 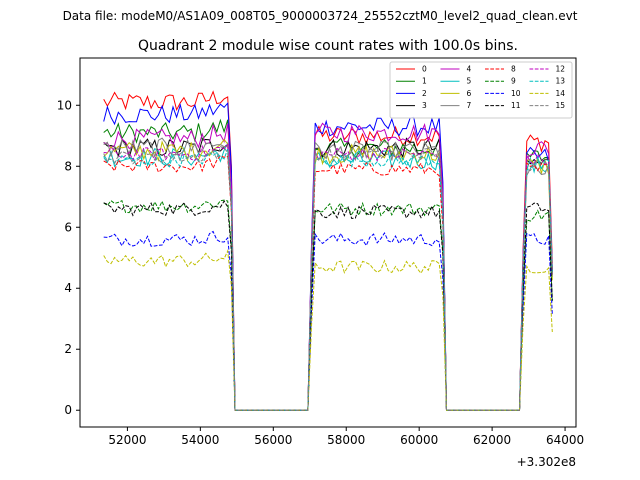 I want to click on legend-label: 10, so click(x=516, y=93).